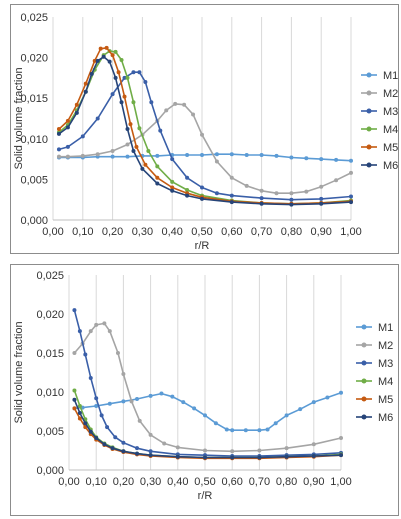 The width and height of the screenshot is (401, 519). What do you see at coordinates (340, 482) in the screenshot?
I see `x-tick-label: 1,00` at bounding box center [340, 482].